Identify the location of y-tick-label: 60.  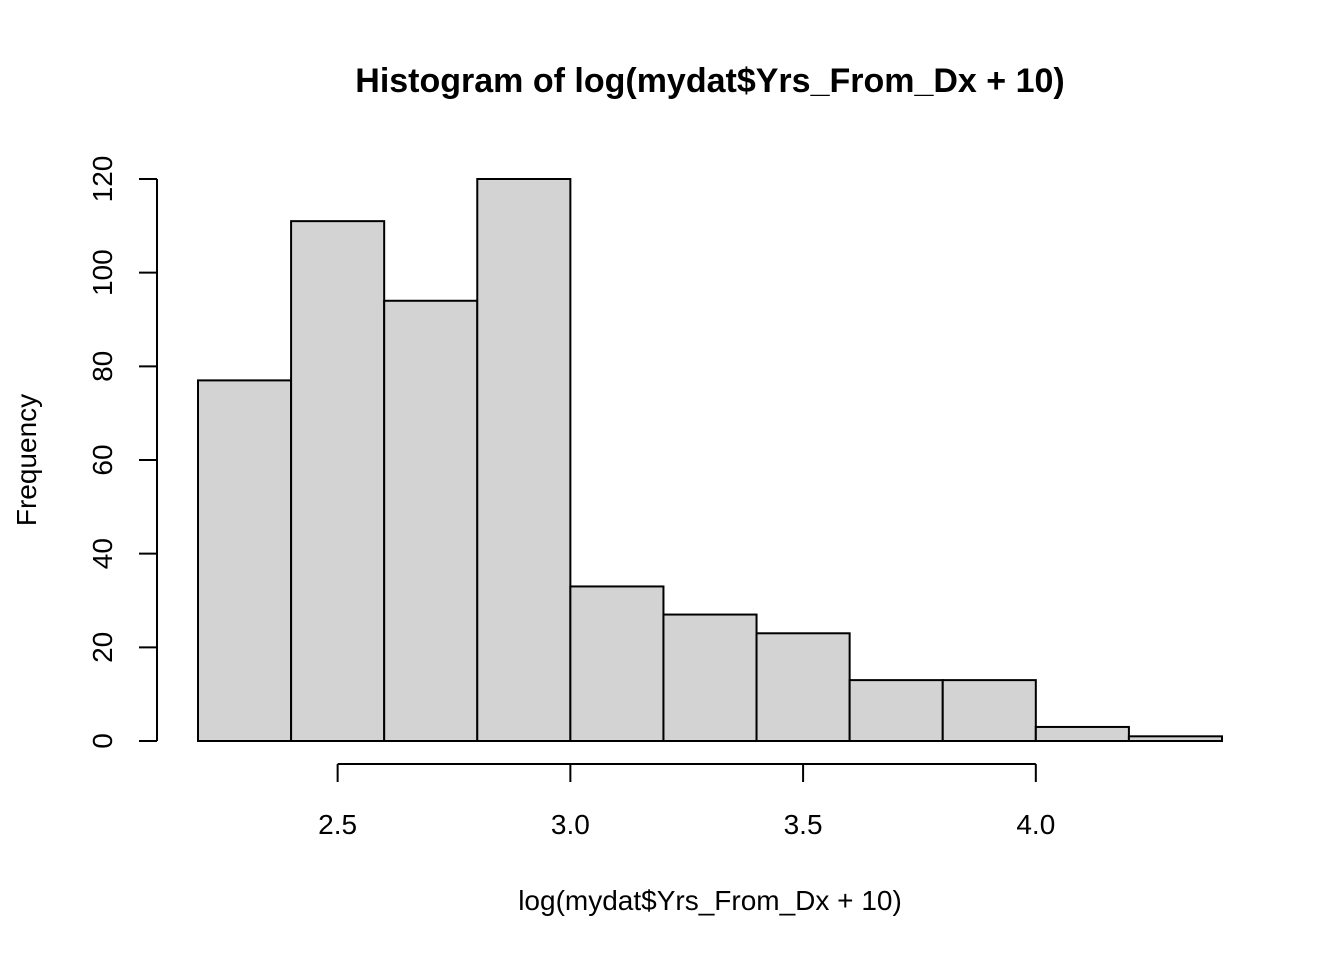
(102, 459).